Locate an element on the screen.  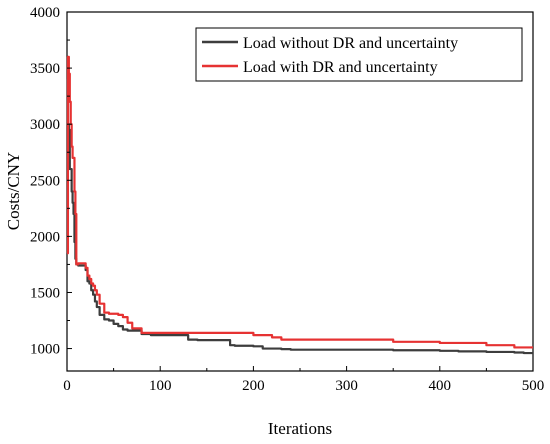
y-tick-label: 1500 is located at coordinates (45, 293).